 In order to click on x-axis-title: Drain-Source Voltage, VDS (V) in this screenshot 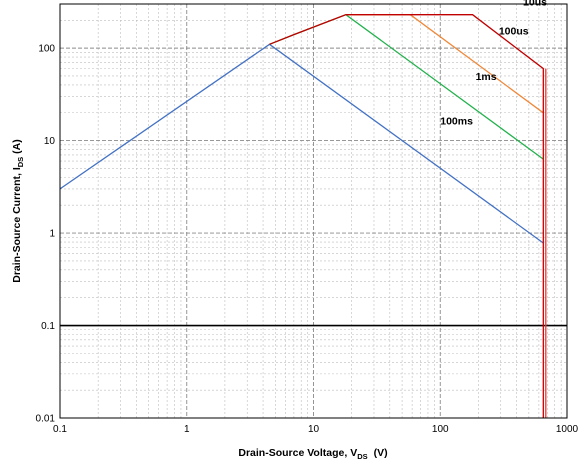, I will do `click(312, 454)`.